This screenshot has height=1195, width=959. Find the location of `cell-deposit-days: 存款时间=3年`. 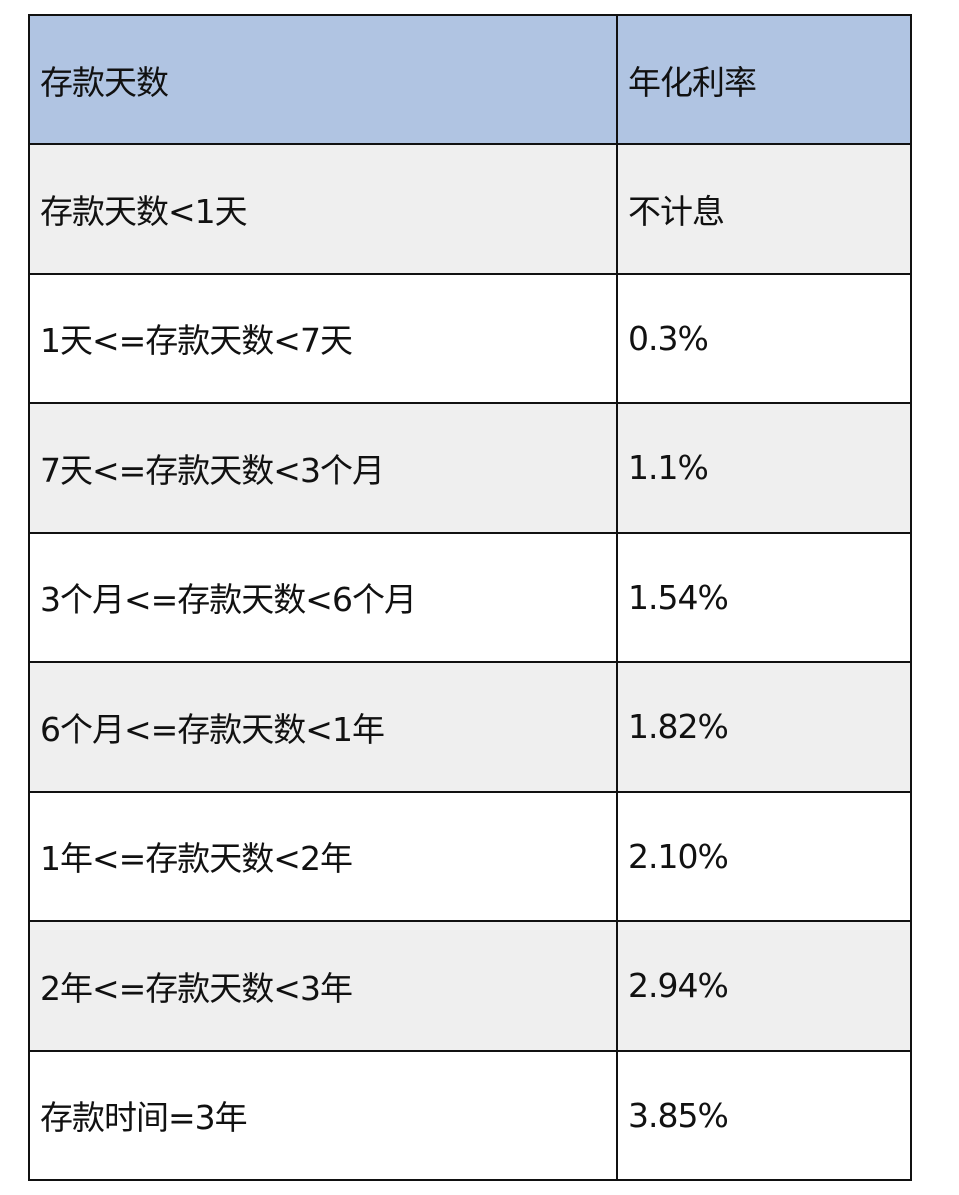

cell-deposit-days: 存款时间=3年 is located at coordinates (323, 1115).